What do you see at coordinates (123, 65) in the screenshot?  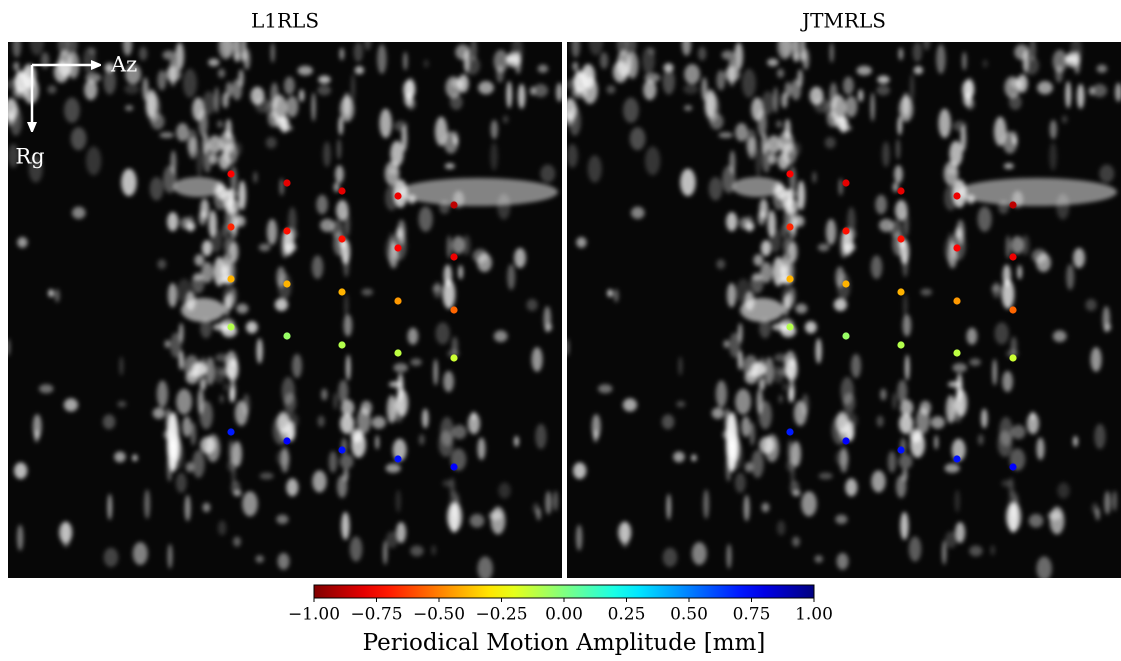 I see `az-label: Az` at bounding box center [123, 65].